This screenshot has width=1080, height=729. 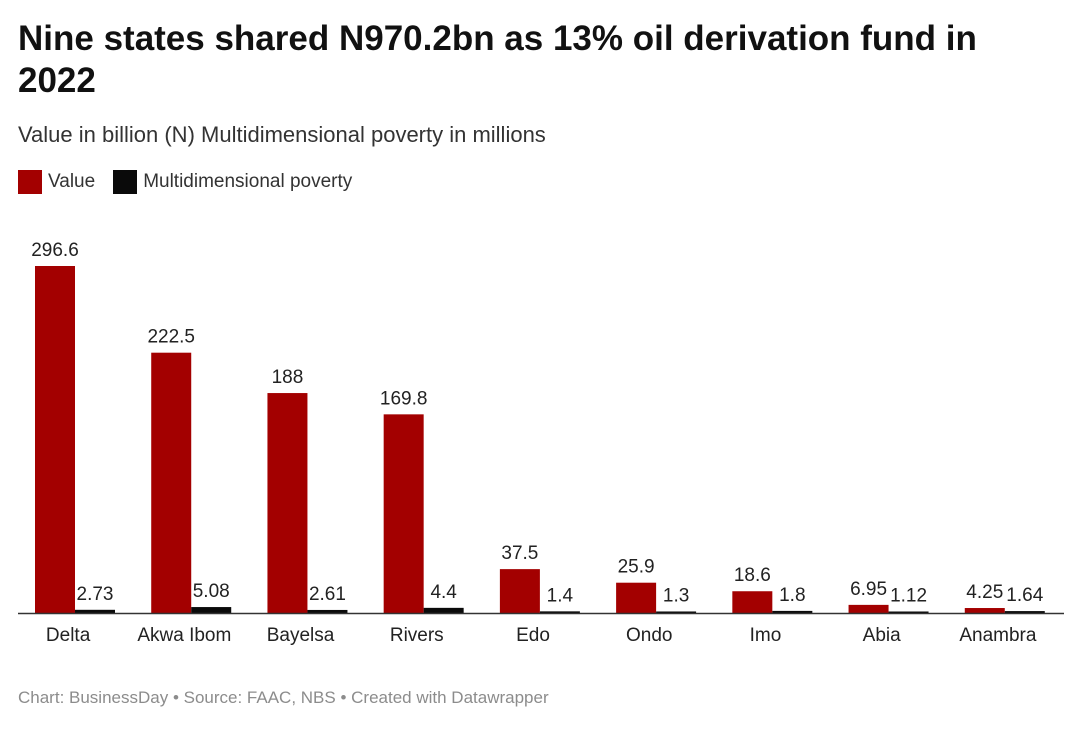 I want to click on x-tick-label: Akwa Ibom, so click(x=184, y=635).